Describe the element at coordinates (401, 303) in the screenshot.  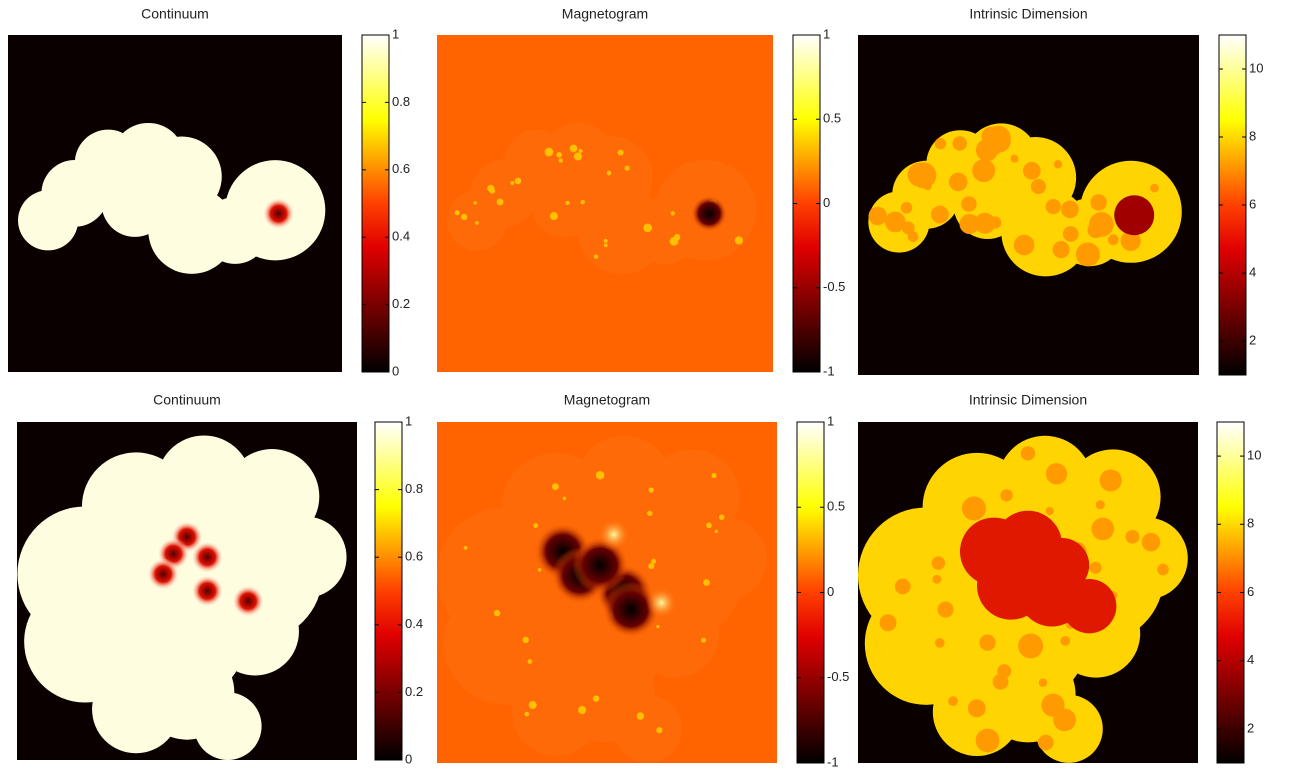
I see `colorbar-tick-label: 0.2` at that location.